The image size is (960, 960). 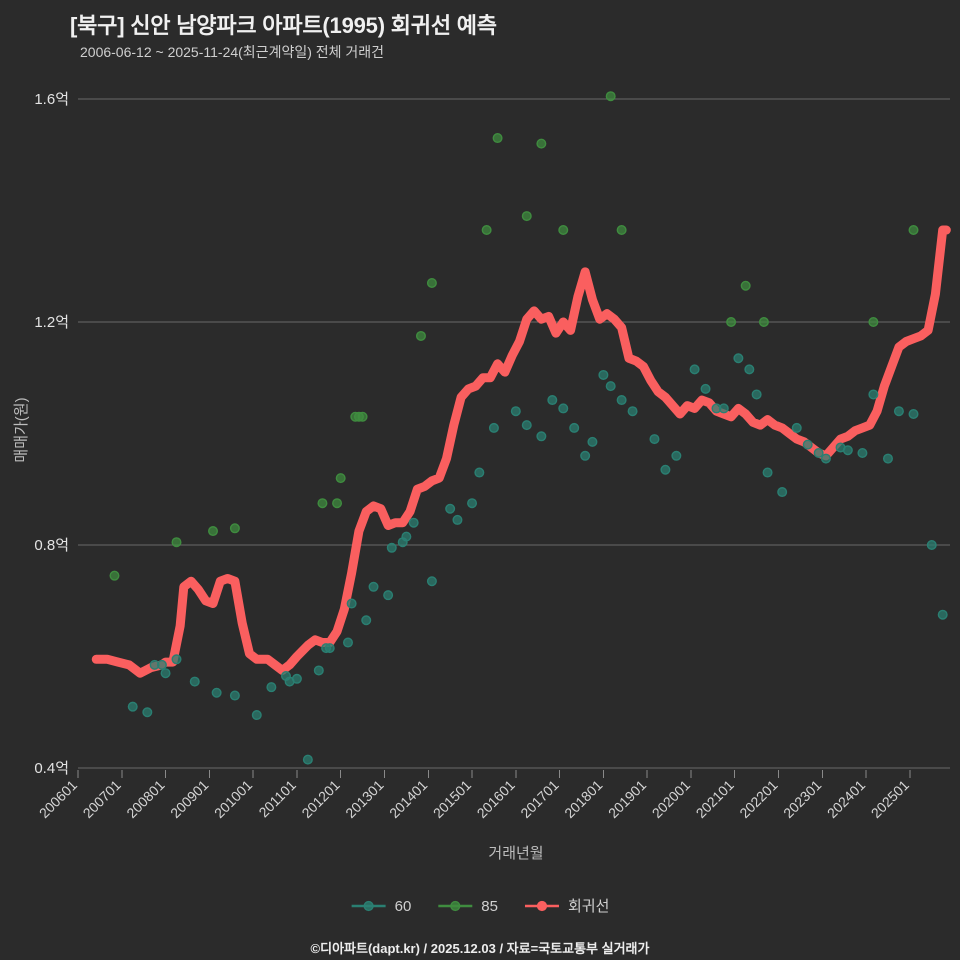 What do you see at coordinates (145, 799) in the screenshot?
I see `x-tick-label: 200801` at bounding box center [145, 799].